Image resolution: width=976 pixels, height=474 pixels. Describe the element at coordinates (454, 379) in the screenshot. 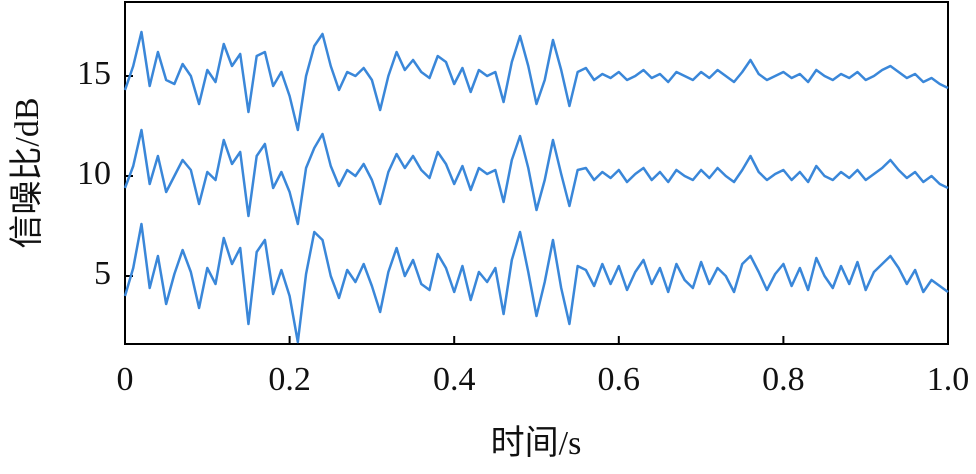

I see `x-tick-label: 0.4` at that location.